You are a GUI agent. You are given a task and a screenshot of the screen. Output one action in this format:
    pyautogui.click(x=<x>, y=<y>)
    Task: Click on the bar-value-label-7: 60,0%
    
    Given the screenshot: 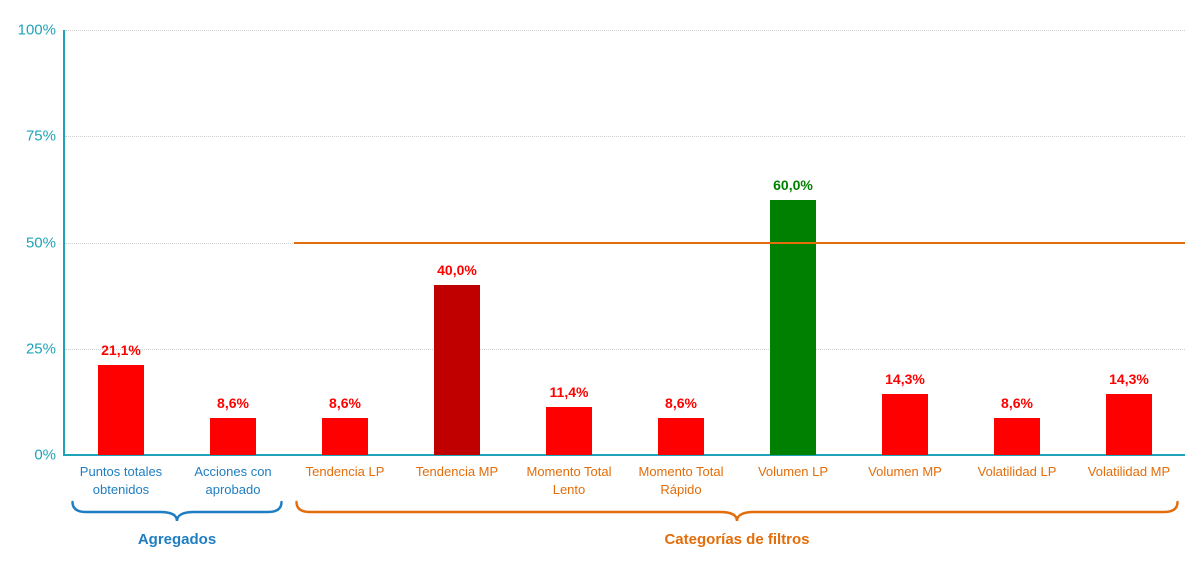 What is the action you would take?
    pyautogui.click(x=793, y=185)
    